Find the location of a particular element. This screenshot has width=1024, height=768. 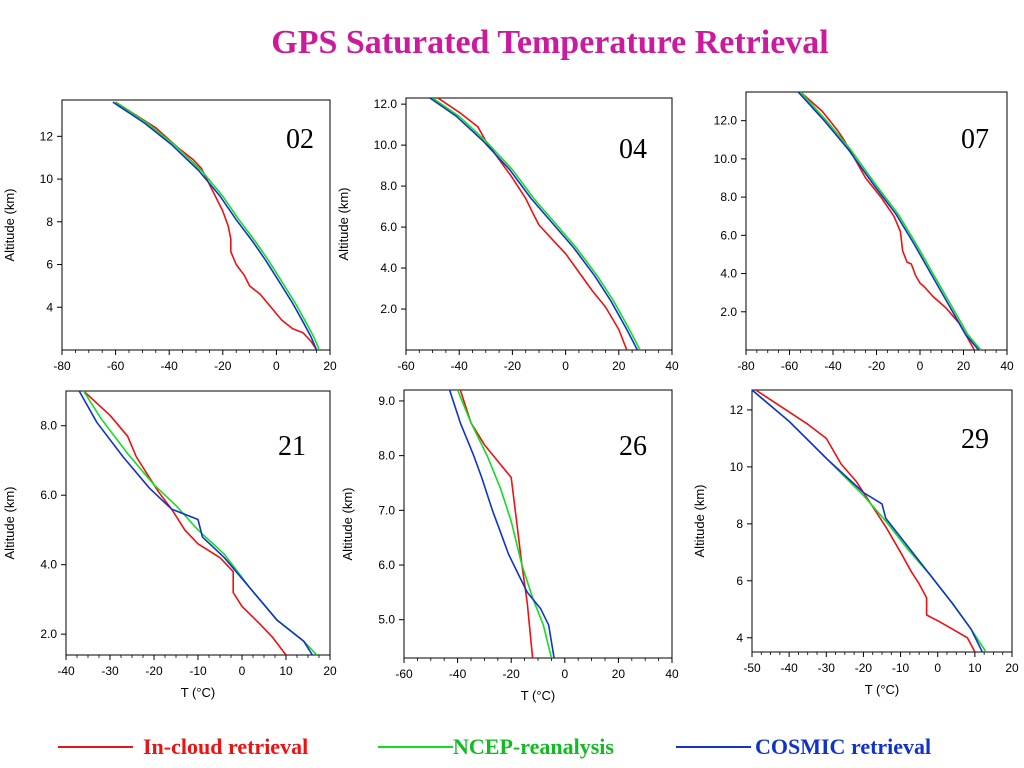

y-tick-label: 5.0 is located at coordinates (386, 620).